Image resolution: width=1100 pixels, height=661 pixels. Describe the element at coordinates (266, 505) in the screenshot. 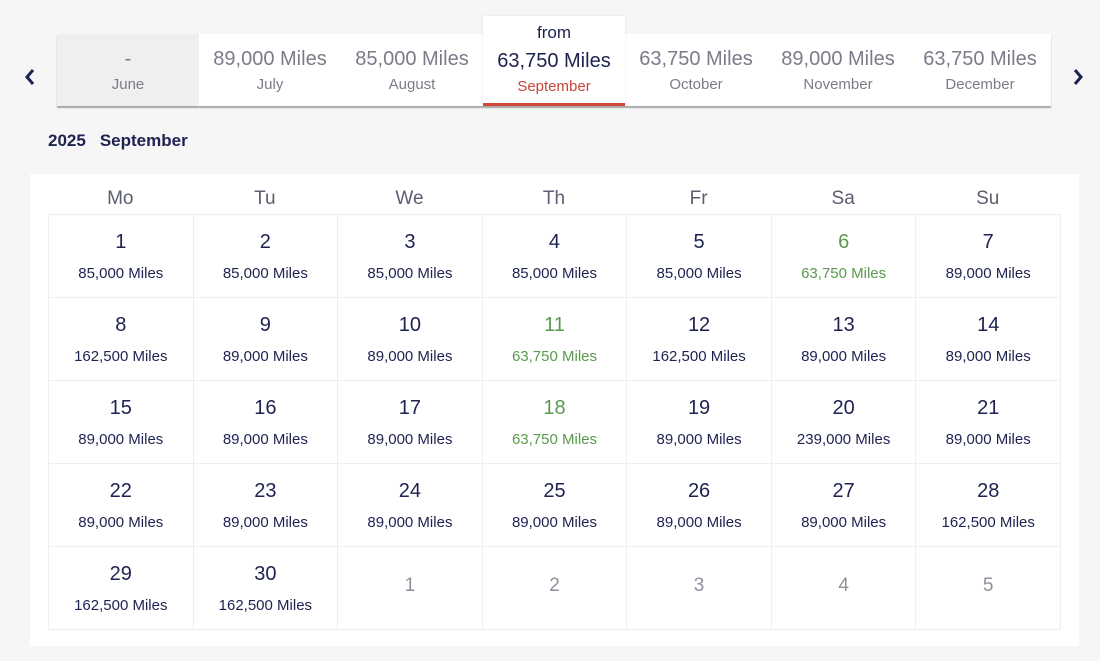

I see `calendar-day: 23 89,000 Miles` at that location.